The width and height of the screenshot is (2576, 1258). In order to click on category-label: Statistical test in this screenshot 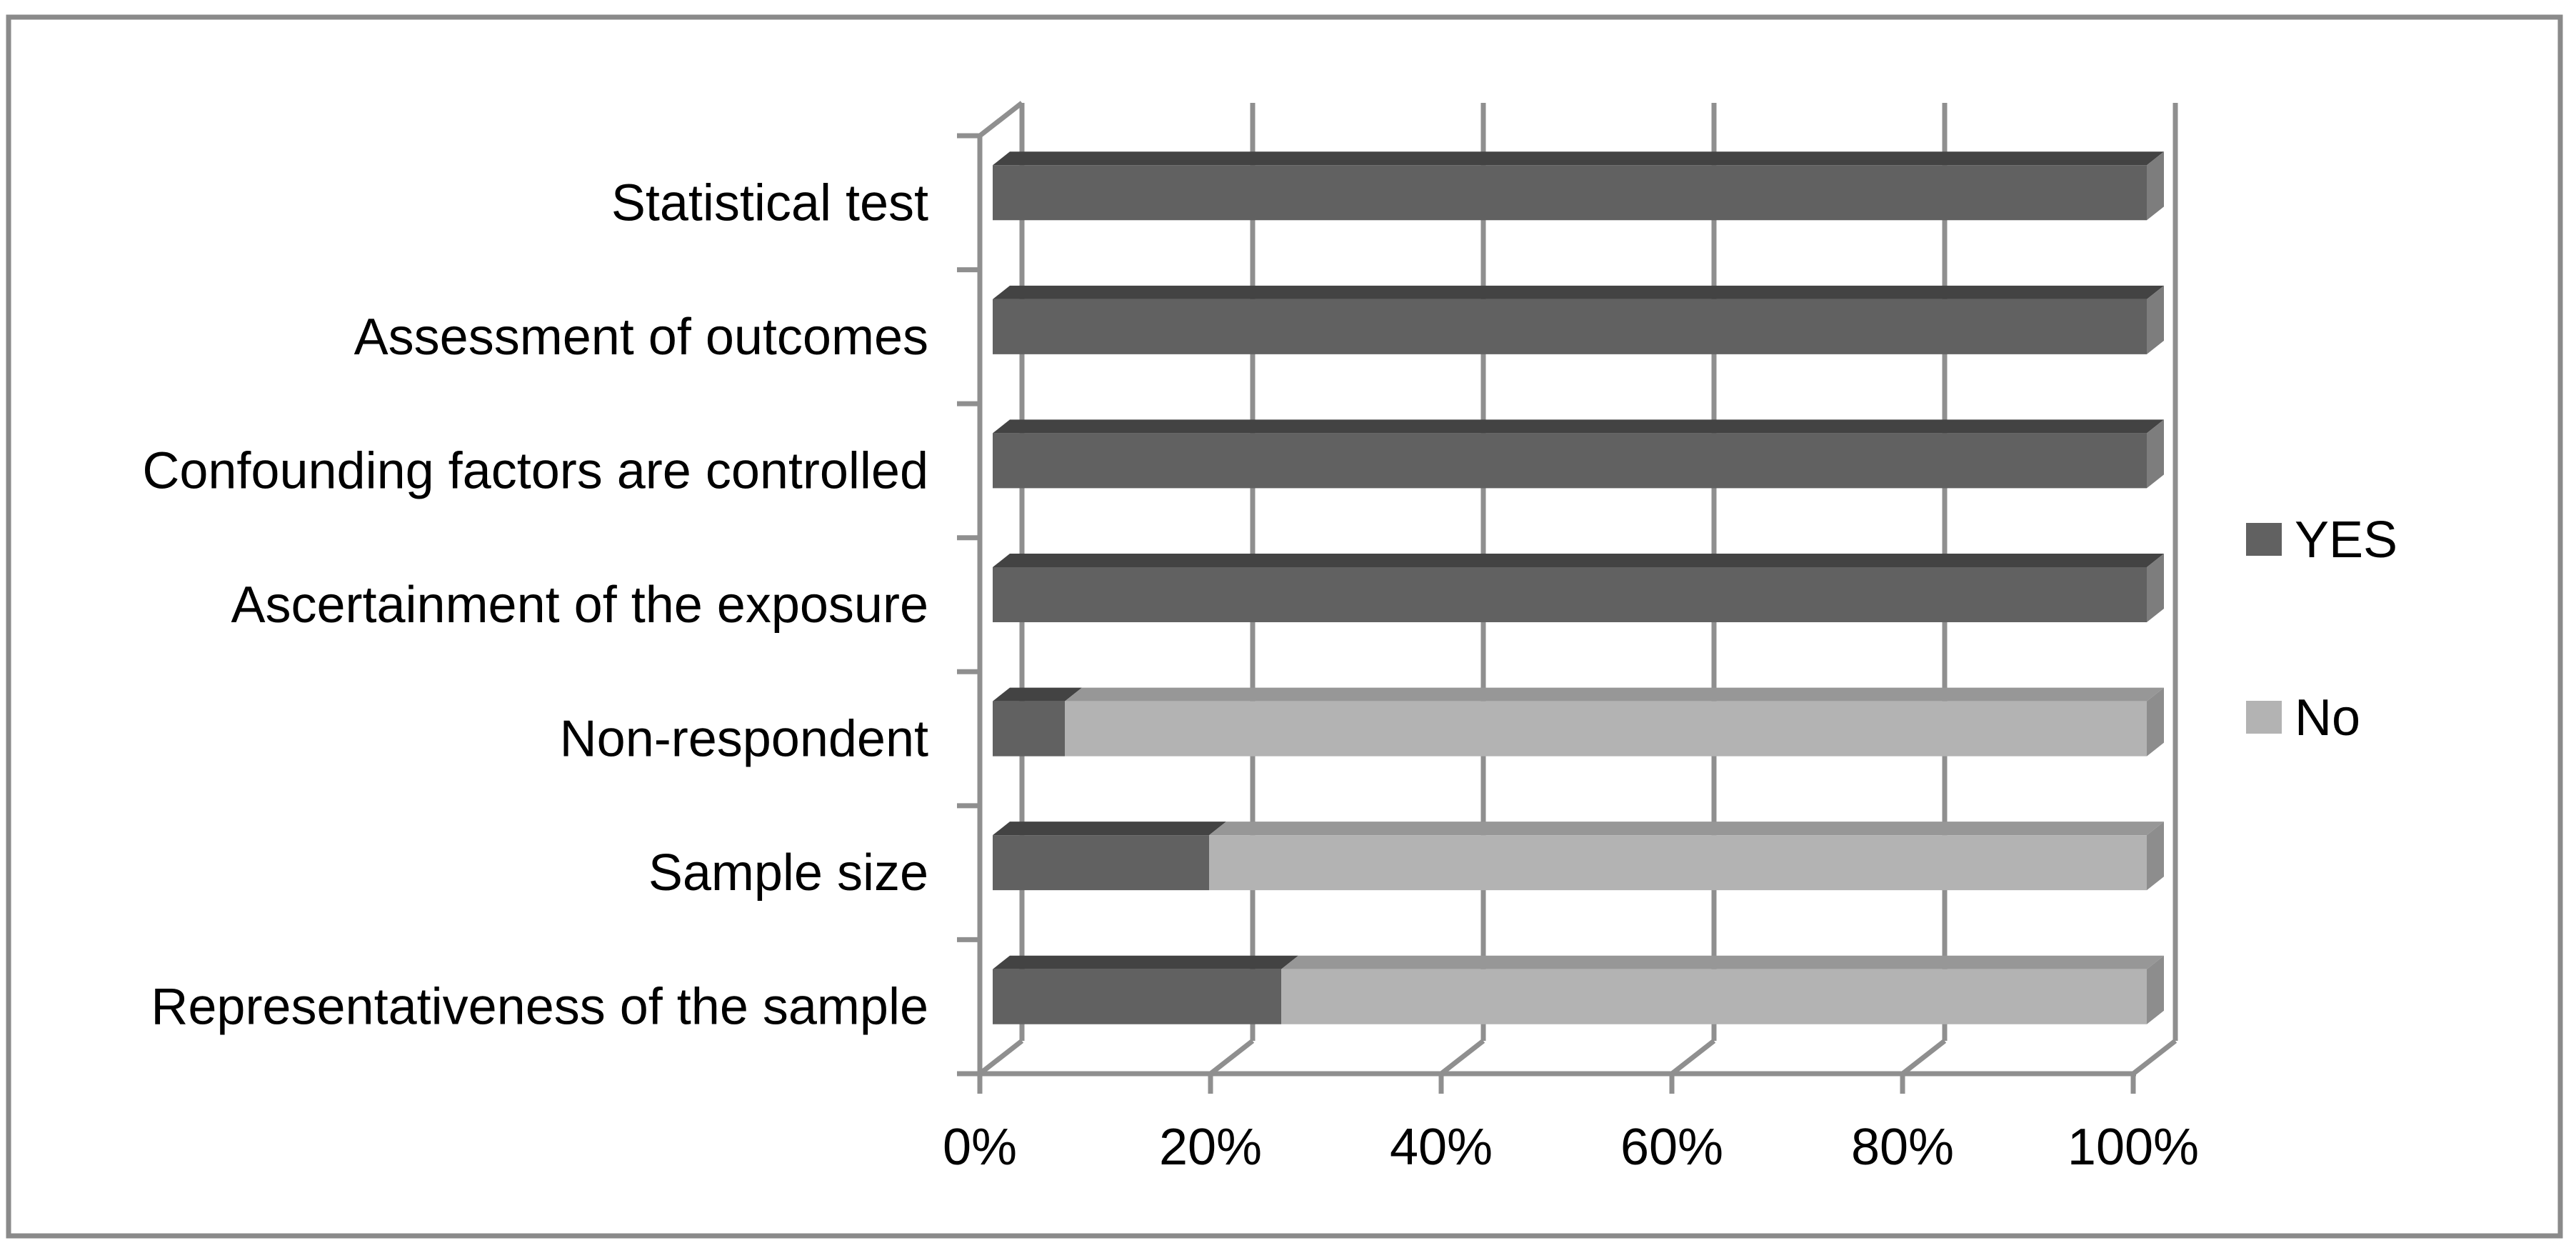, I will do `click(769, 202)`.